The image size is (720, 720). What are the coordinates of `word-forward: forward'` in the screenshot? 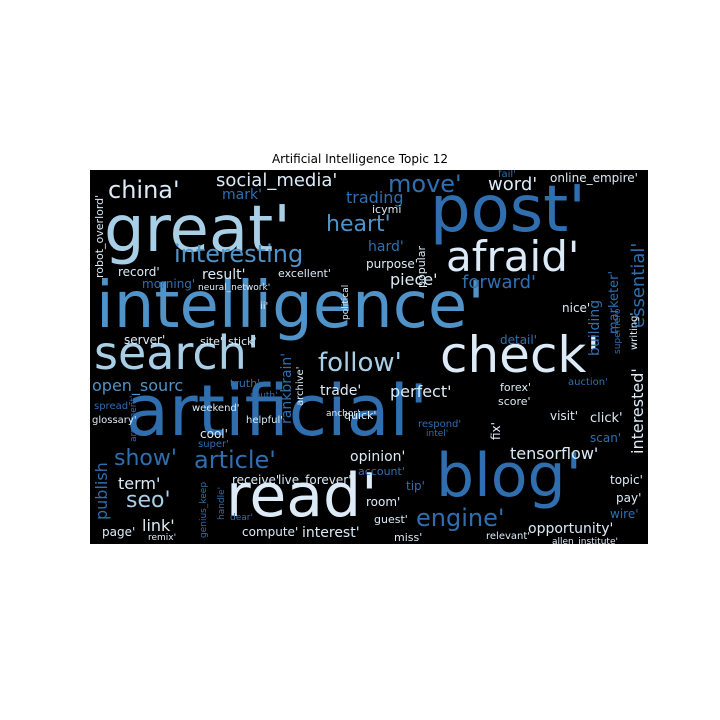 It's located at (499, 282).